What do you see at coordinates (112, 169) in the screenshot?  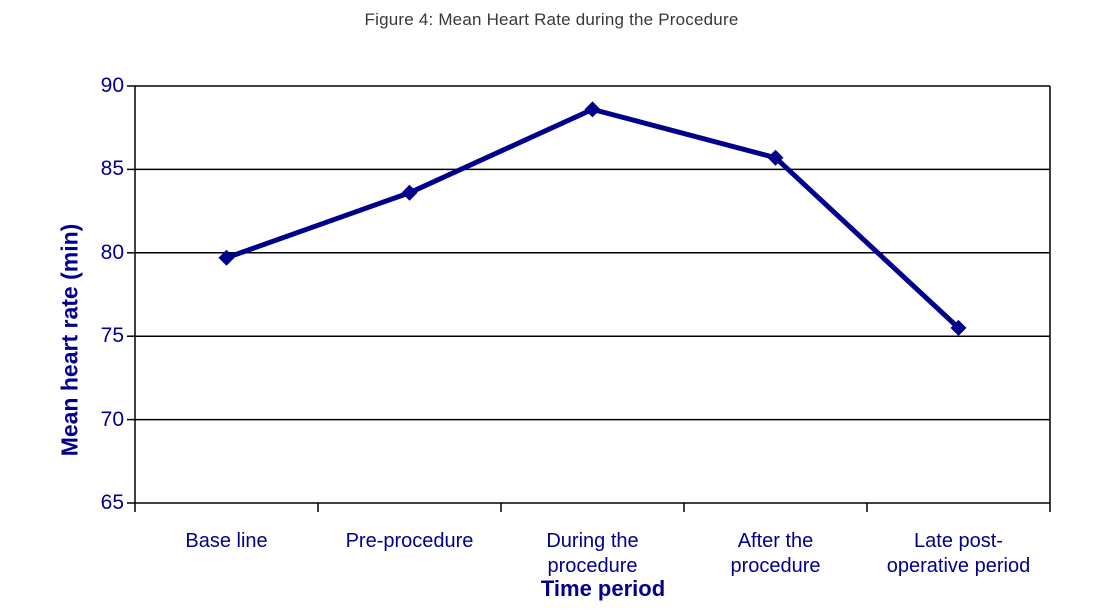 I see `y-tick-label: 85` at bounding box center [112, 169].